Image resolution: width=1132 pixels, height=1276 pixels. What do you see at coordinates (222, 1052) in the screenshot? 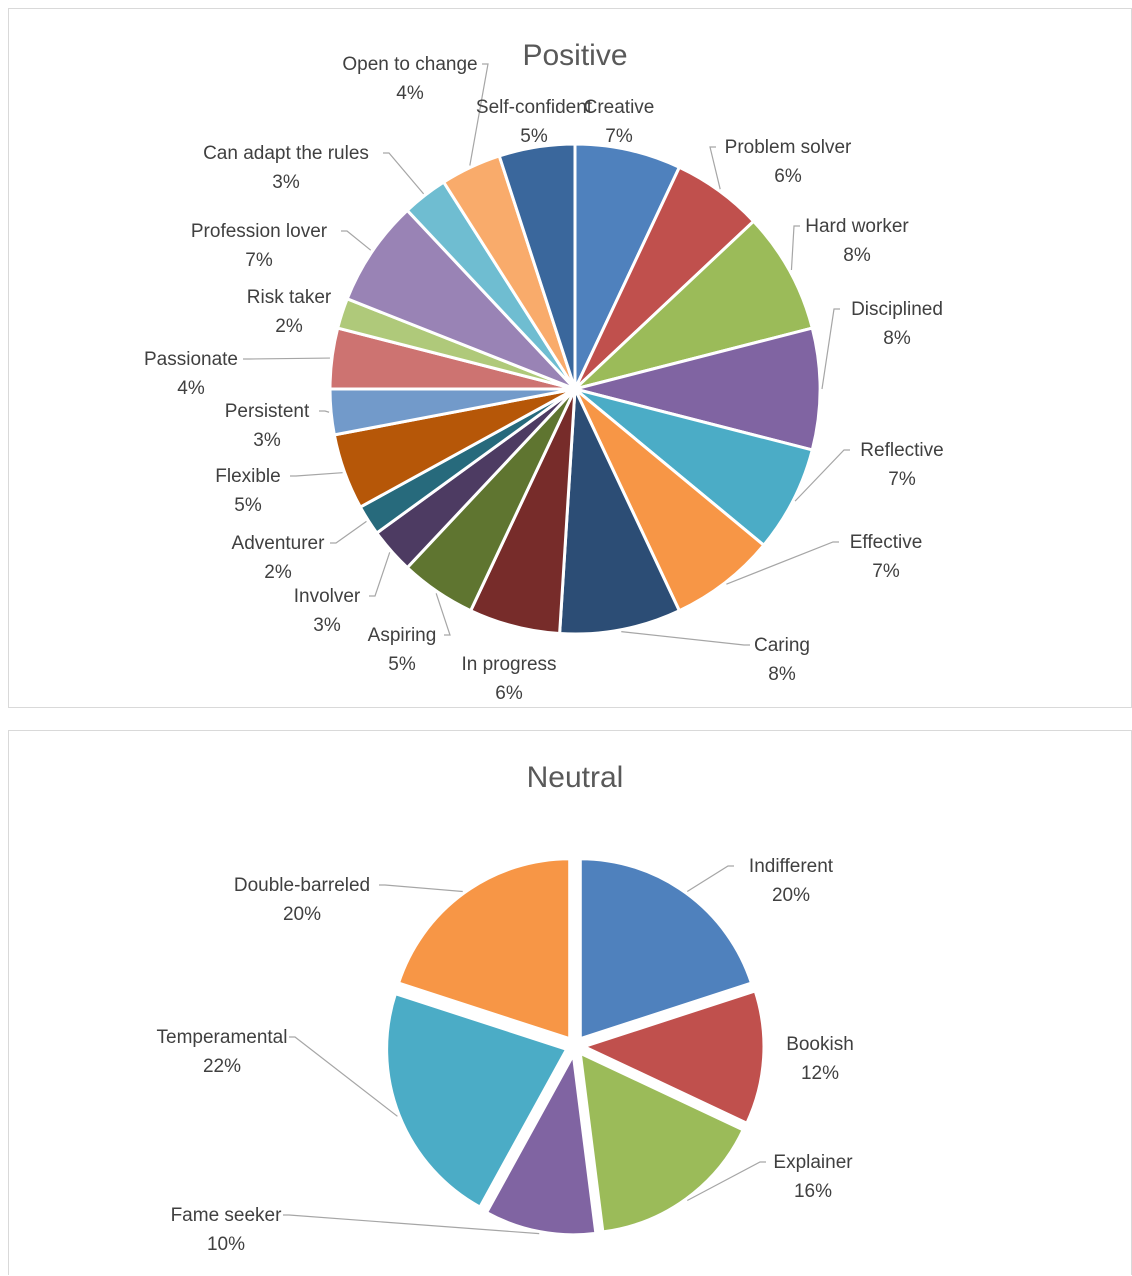
I see `data-label-temperamental: Temperamental 22%` at bounding box center [222, 1052].